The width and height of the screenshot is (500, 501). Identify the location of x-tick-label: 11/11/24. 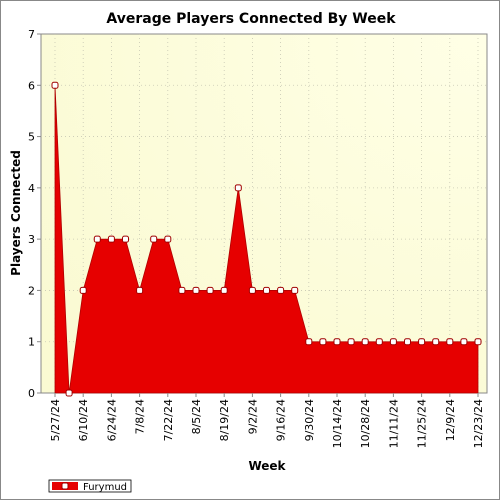
(393, 423).